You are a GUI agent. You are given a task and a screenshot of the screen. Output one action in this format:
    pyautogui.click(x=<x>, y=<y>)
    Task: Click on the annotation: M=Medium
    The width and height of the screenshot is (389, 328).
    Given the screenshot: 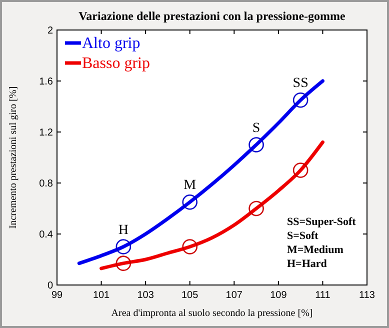 What is the action you would take?
    pyautogui.click(x=315, y=250)
    